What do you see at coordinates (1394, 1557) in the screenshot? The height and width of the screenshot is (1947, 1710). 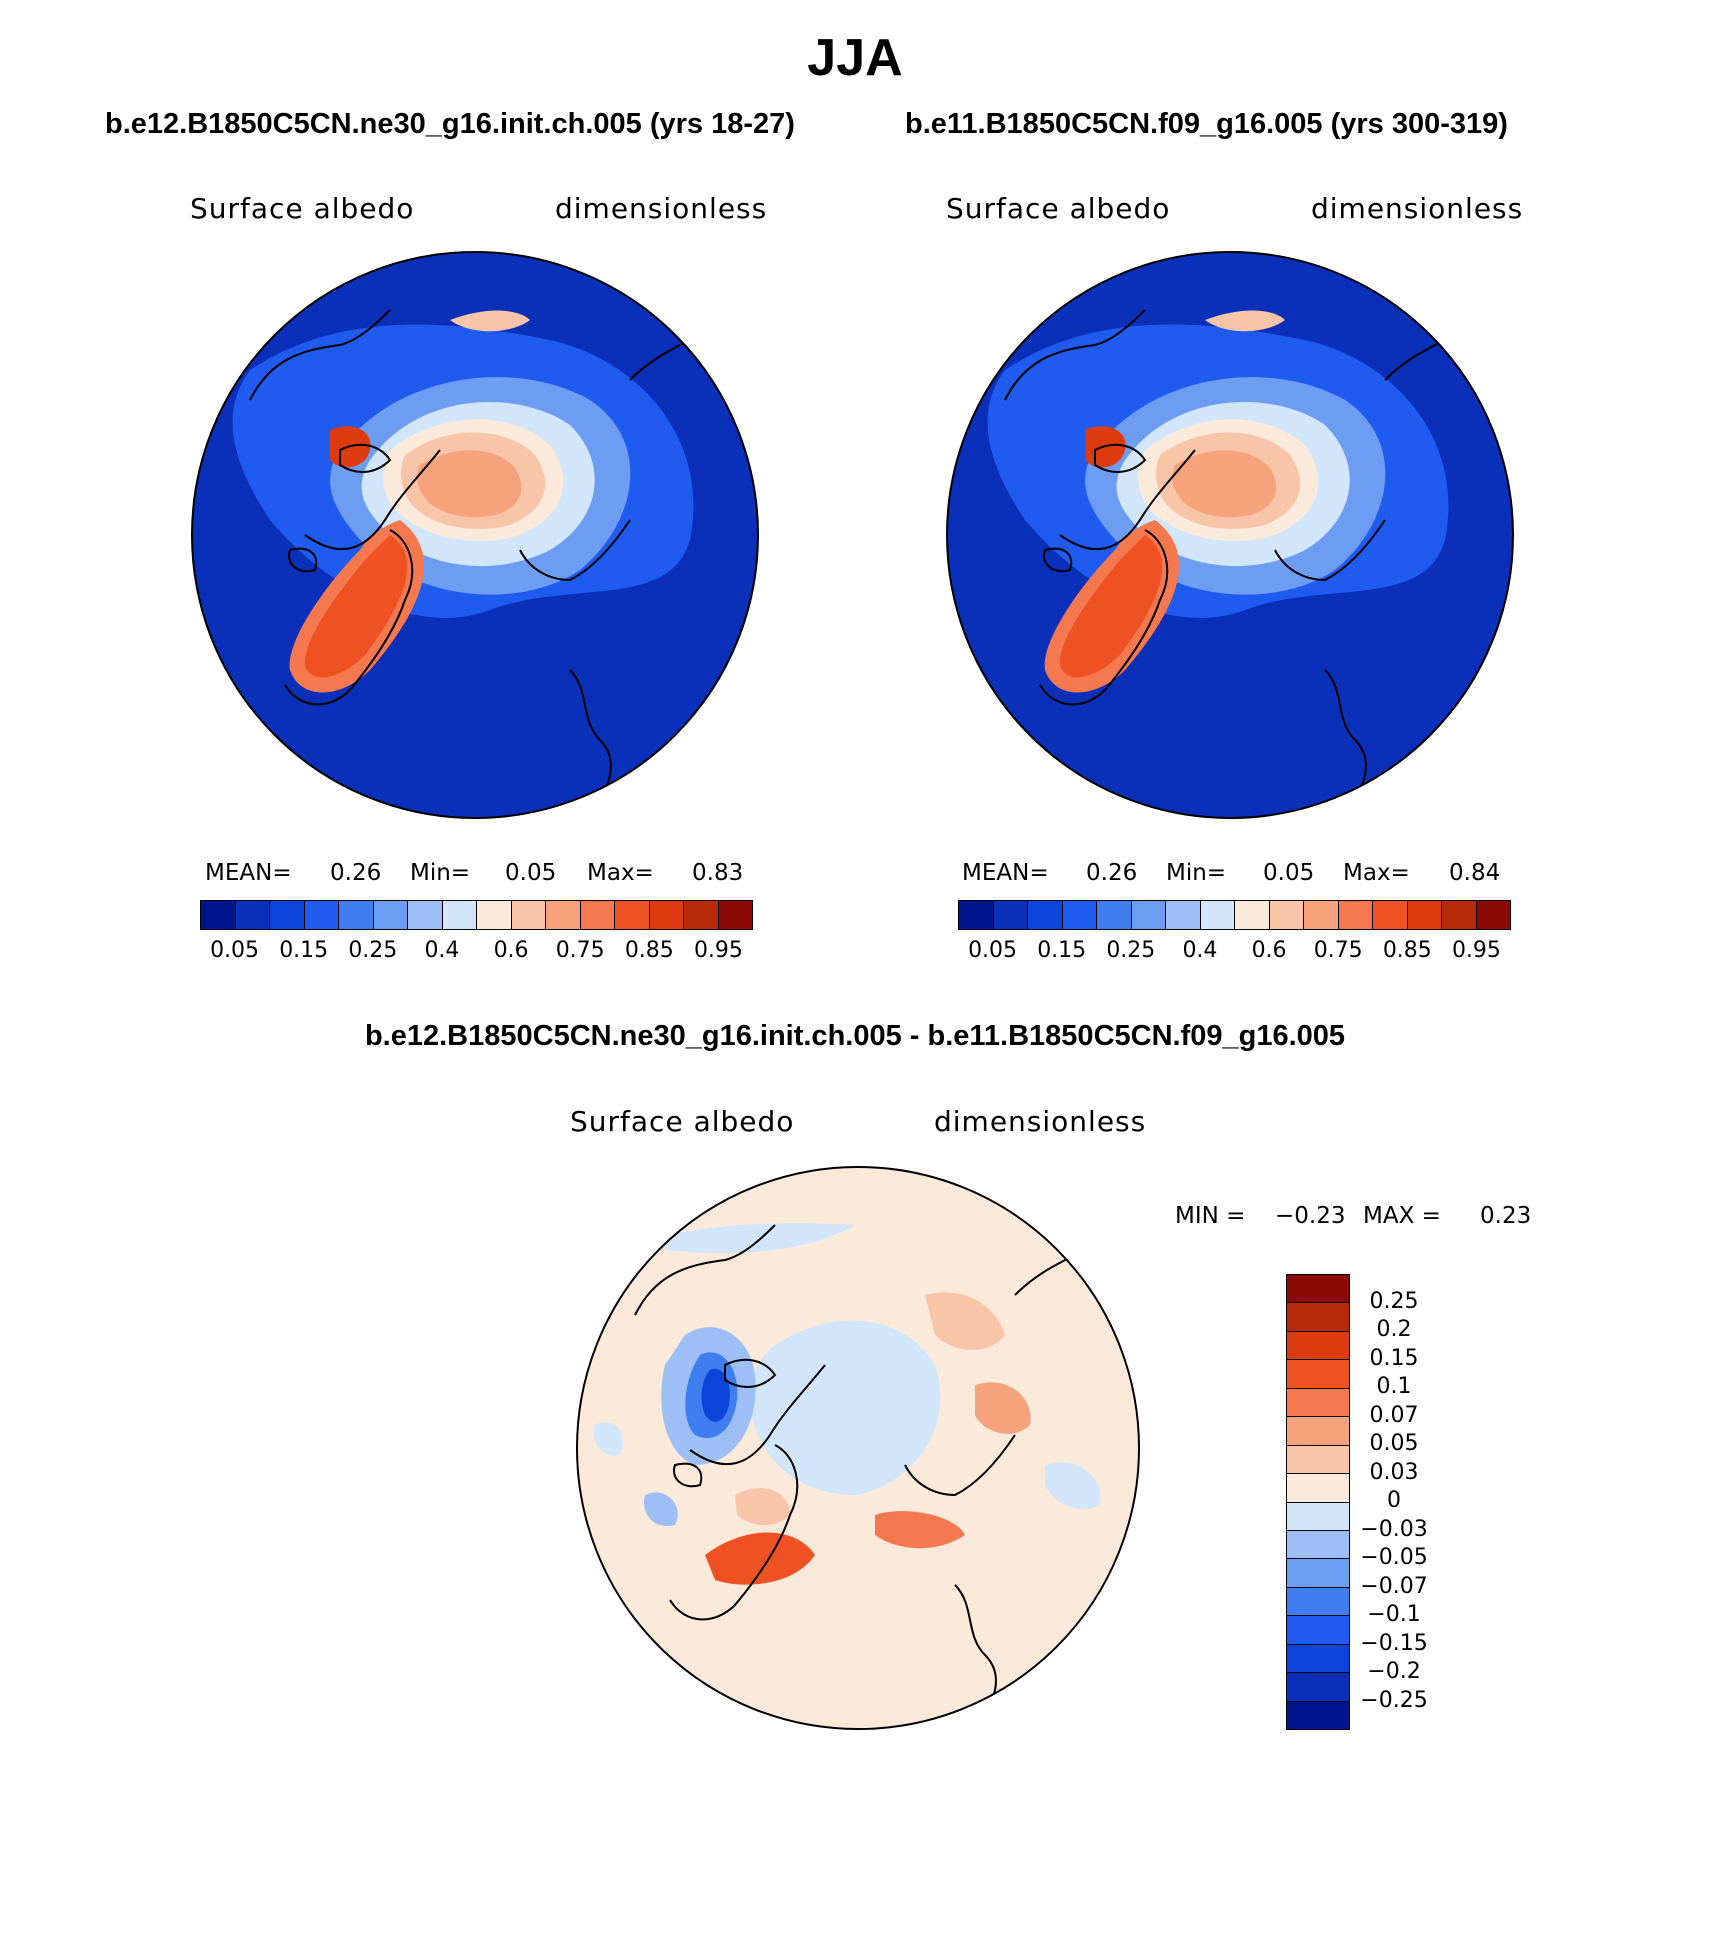 I see `colorbar-tick-label: −0.05` at bounding box center [1394, 1557].